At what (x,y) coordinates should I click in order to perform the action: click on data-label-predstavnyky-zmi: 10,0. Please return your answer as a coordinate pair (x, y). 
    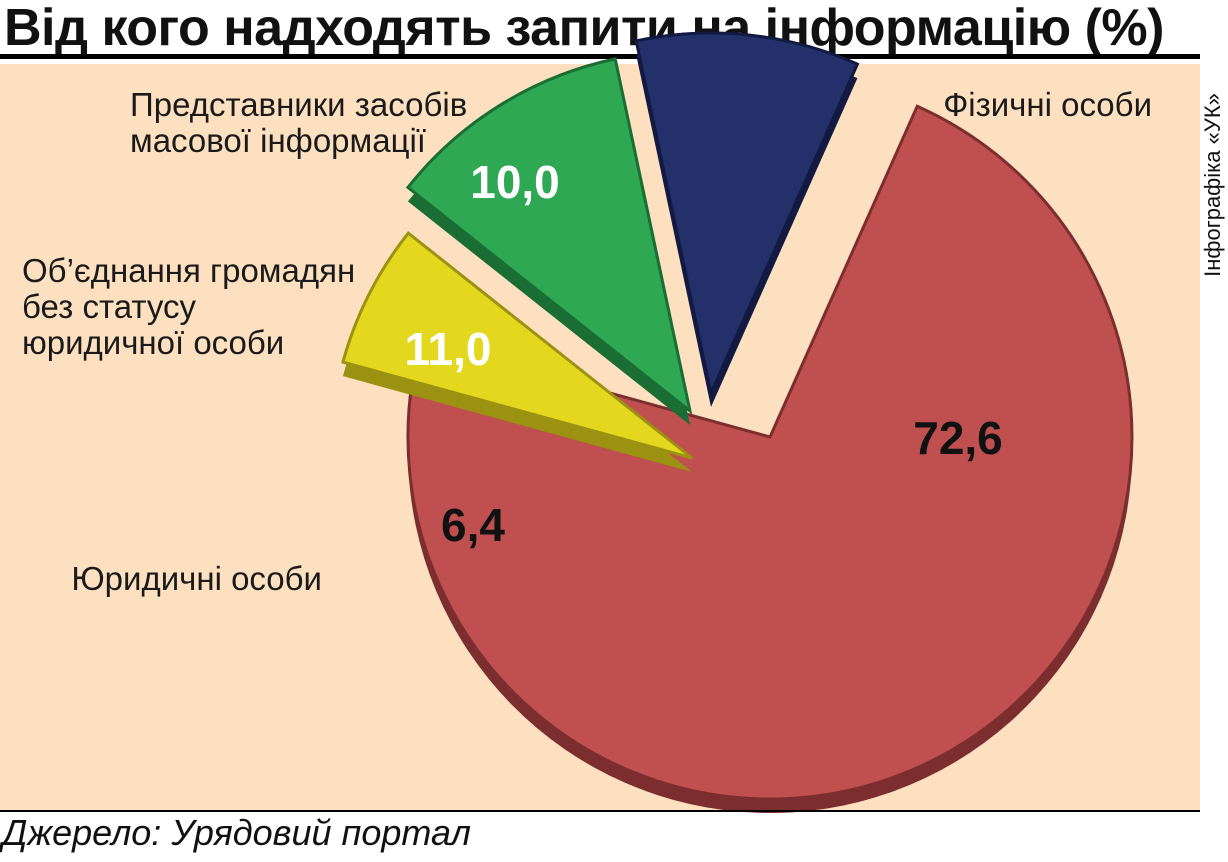
    Looking at the image, I should click on (515, 182).